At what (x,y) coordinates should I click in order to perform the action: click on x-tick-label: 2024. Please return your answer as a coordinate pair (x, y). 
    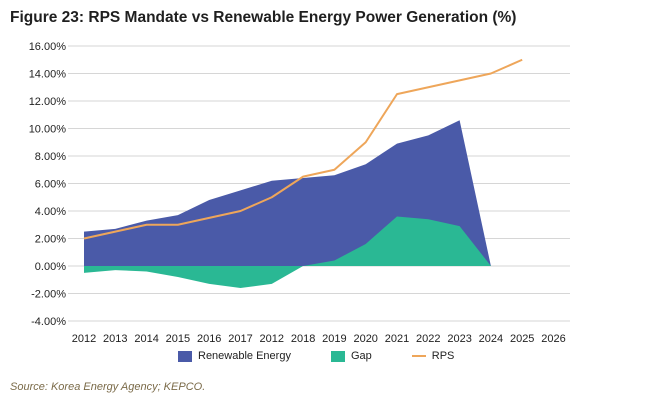
    Looking at the image, I should click on (491, 339).